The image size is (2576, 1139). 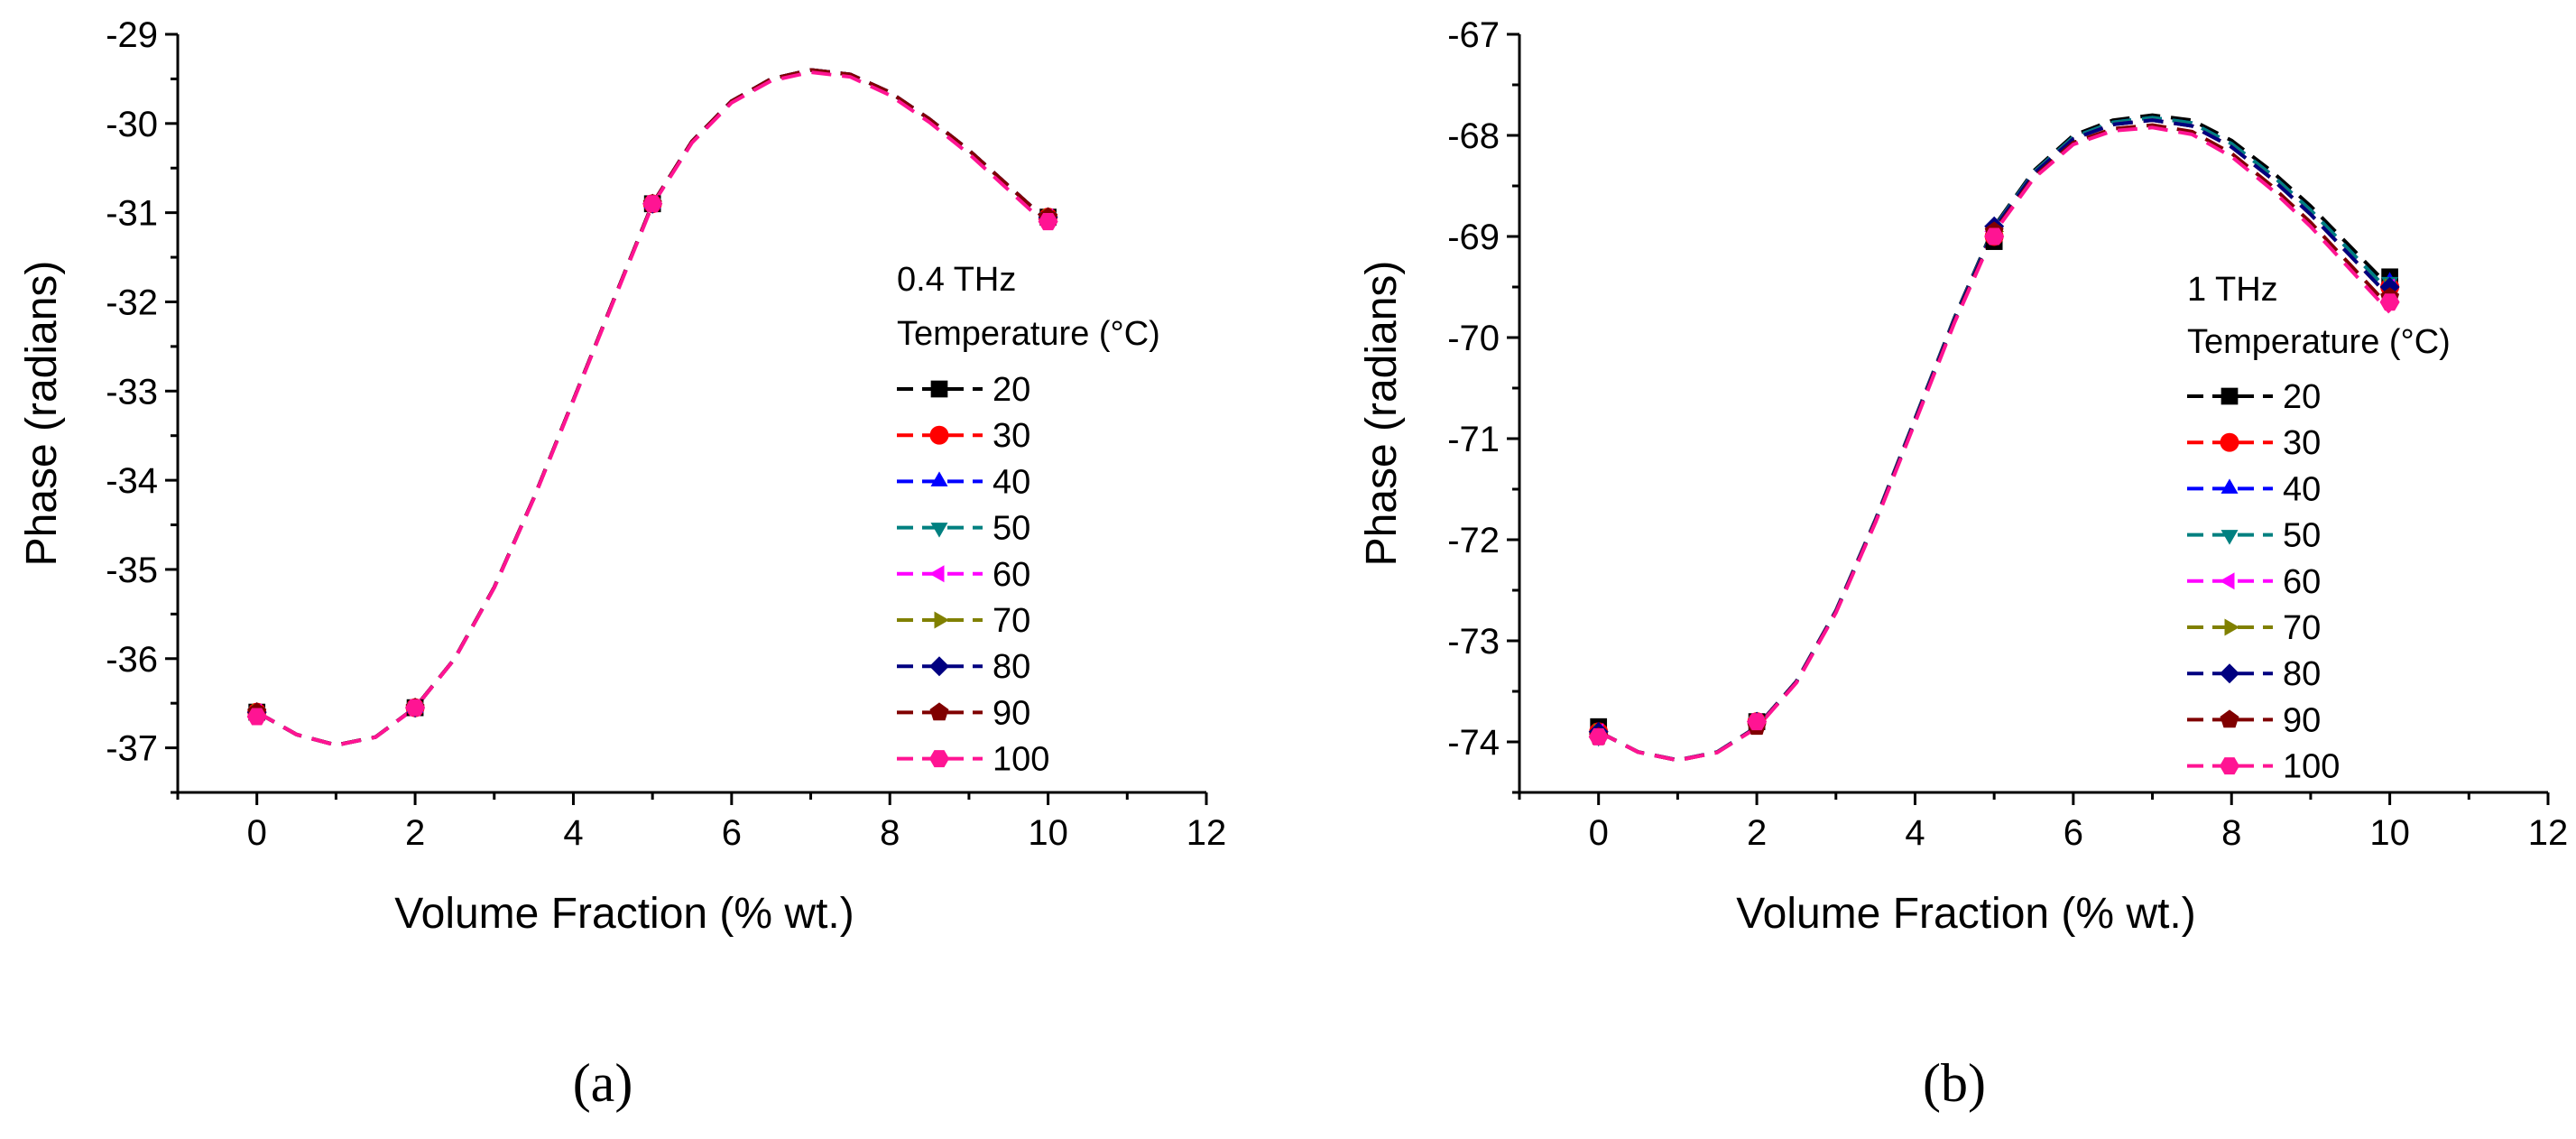 What do you see at coordinates (132, 35) in the screenshot?
I see `y-tick-label: -29` at bounding box center [132, 35].